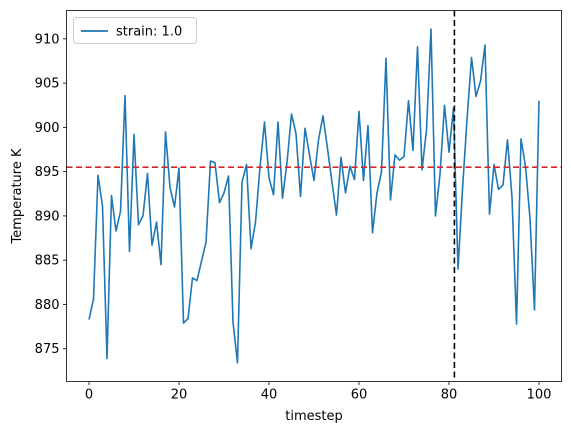 The image size is (571, 432). What do you see at coordinates (47, 39) in the screenshot?
I see `y-tick-label: 910` at bounding box center [47, 39].